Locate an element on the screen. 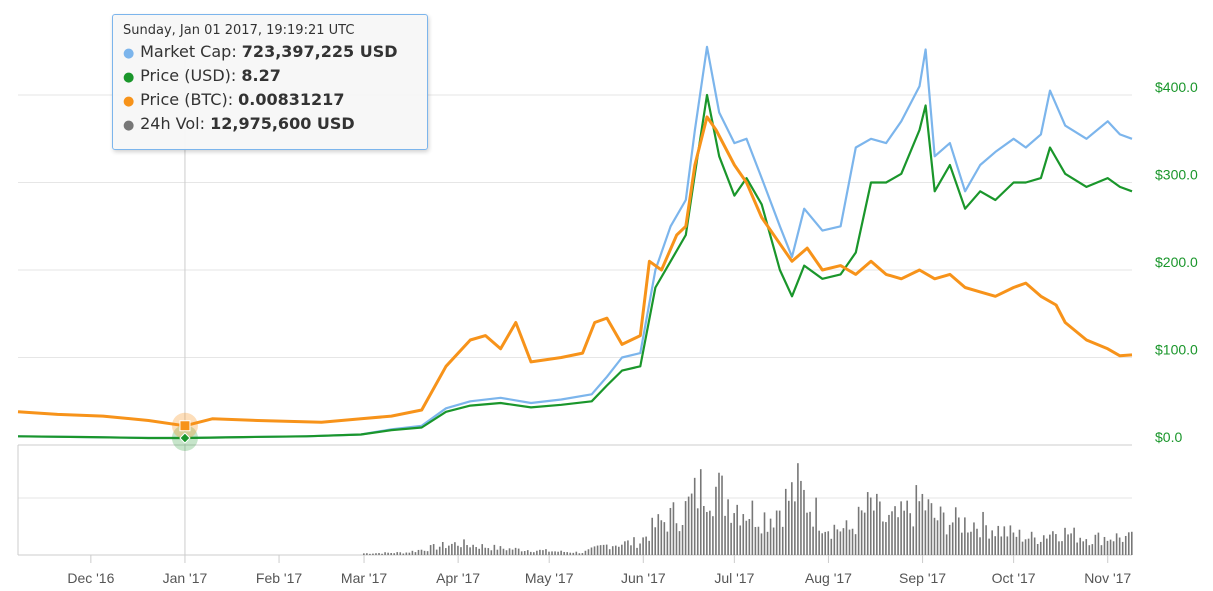 This screenshot has height=591, width=1213. tooltip-label: Price (BTC) is located at coordinates (184, 99).